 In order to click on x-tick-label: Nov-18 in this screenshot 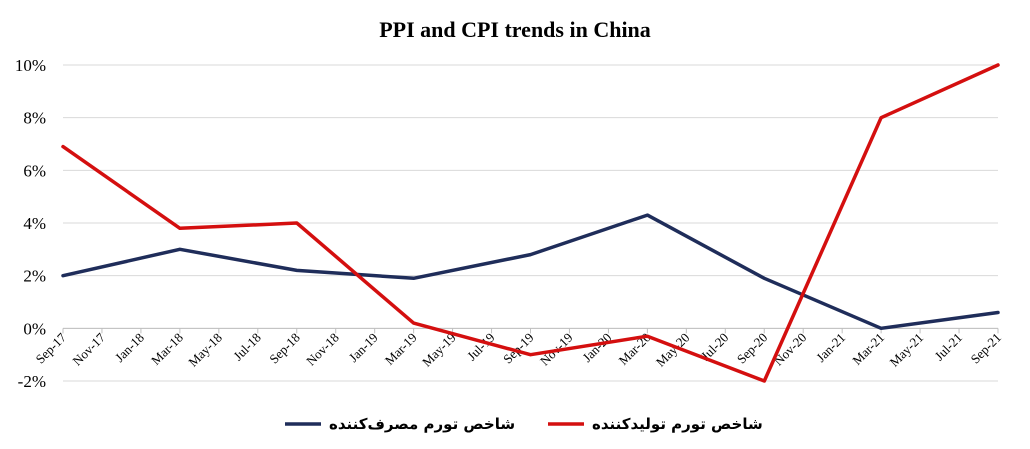, I will do `click(322, 349)`.